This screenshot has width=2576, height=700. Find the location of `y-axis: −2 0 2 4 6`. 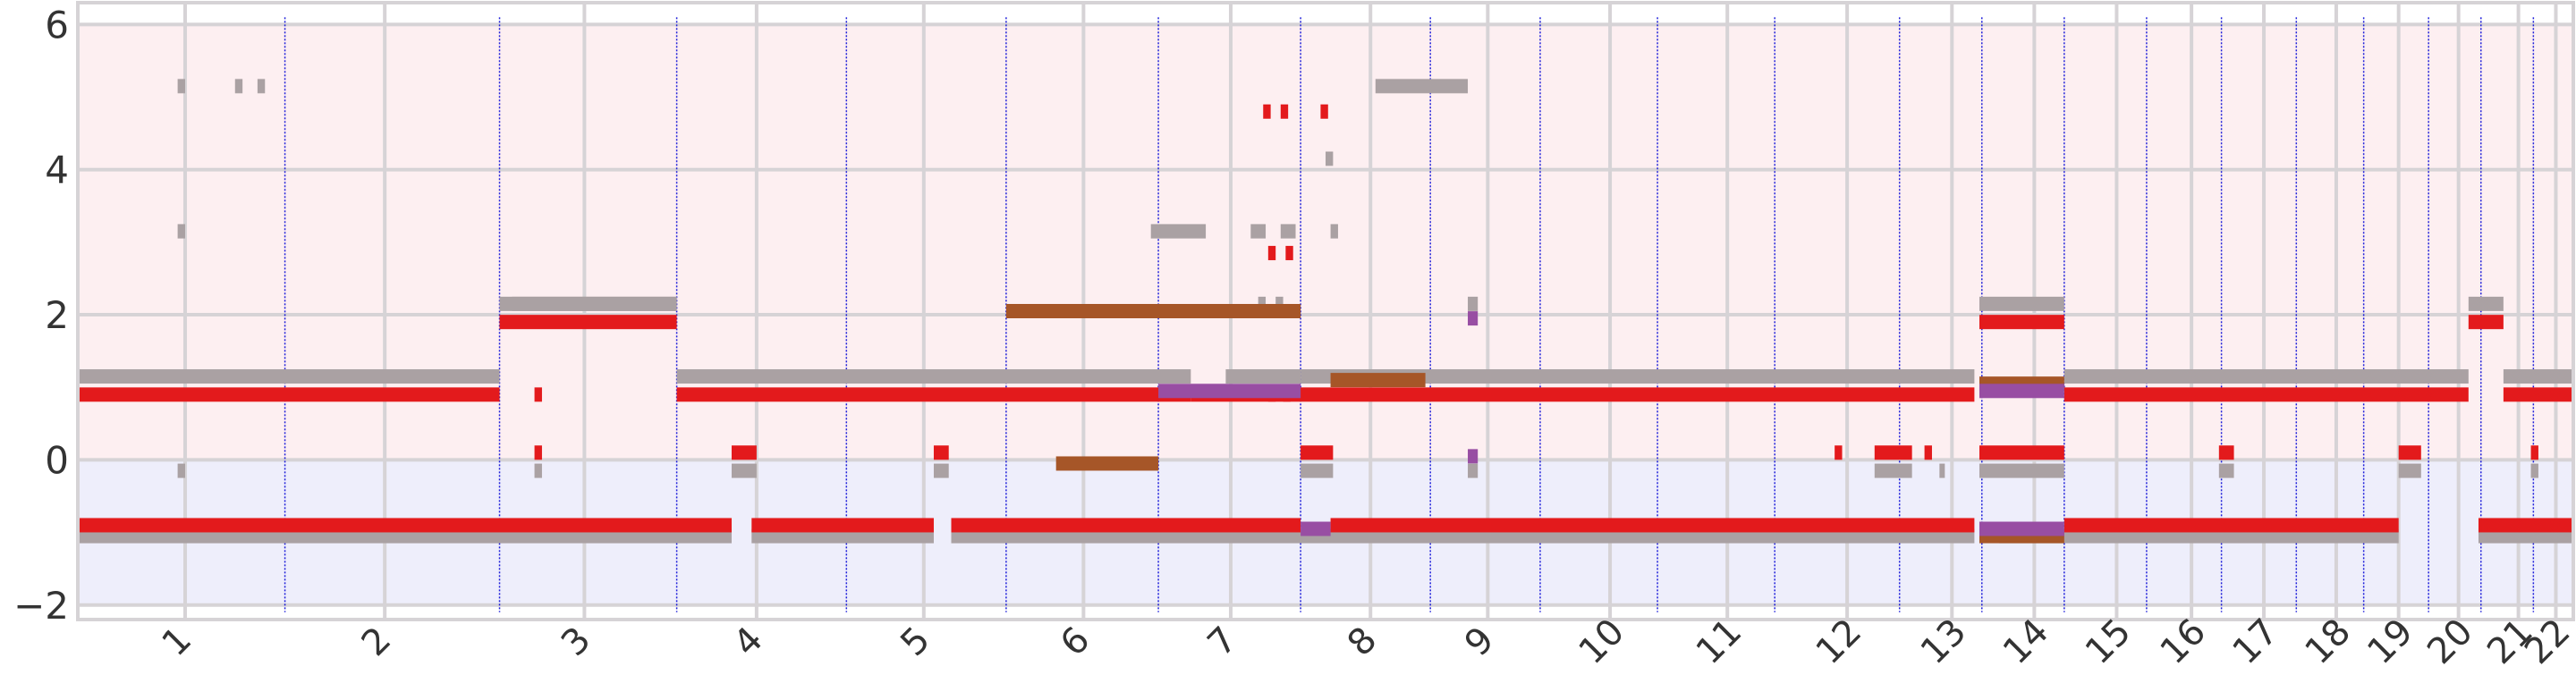

y-axis: −2 0 2 4 6 is located at coordinates (41, 315).